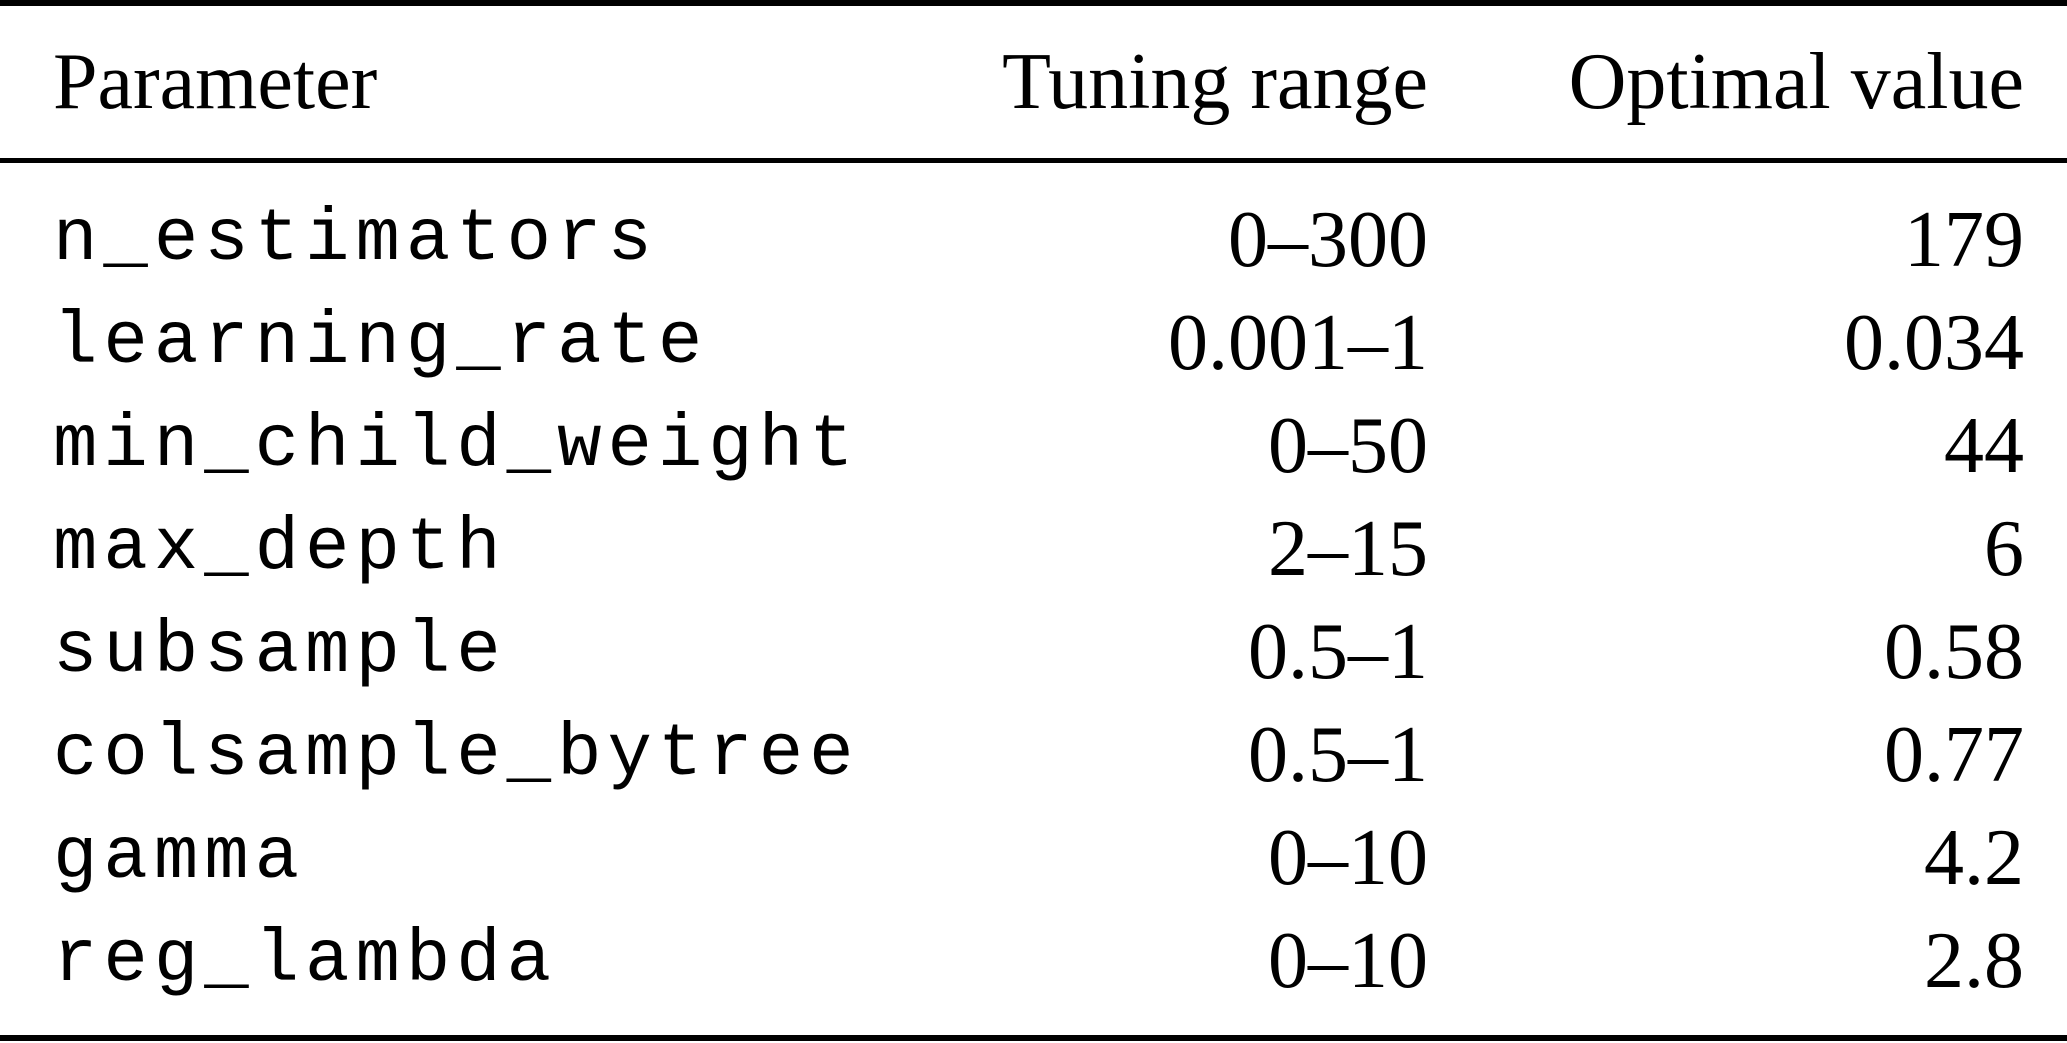  Describe the element at coordinates (456, 445) in the screenshot. I see `parameter-name-cell: min_child_weight` at that location.